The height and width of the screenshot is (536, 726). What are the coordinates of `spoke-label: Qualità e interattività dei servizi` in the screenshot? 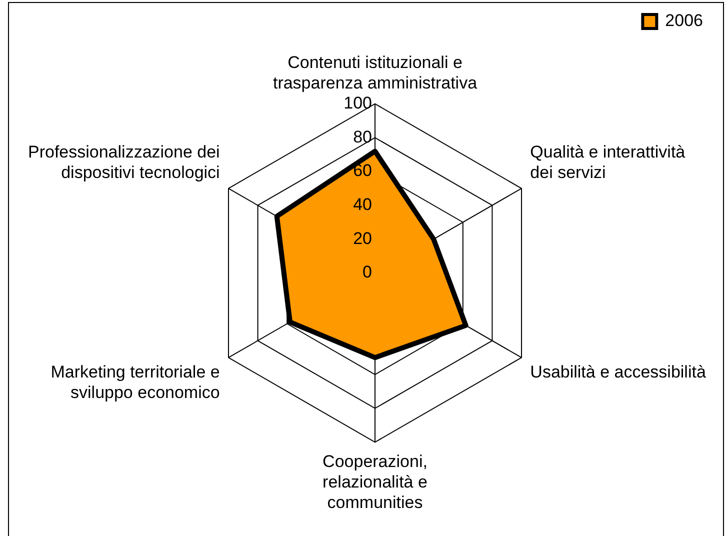 It's located at (608, 162).